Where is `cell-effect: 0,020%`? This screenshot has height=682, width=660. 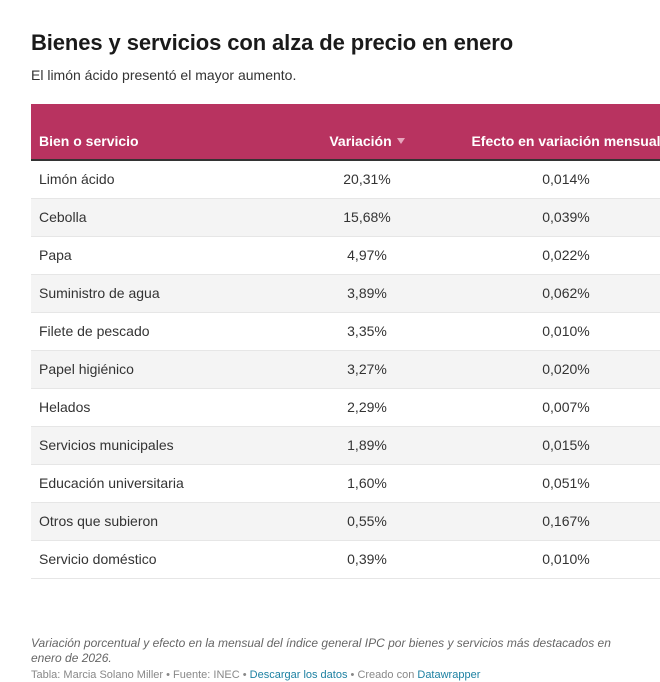 cell-effect: 0,020% is located at coordinates (556, 369).